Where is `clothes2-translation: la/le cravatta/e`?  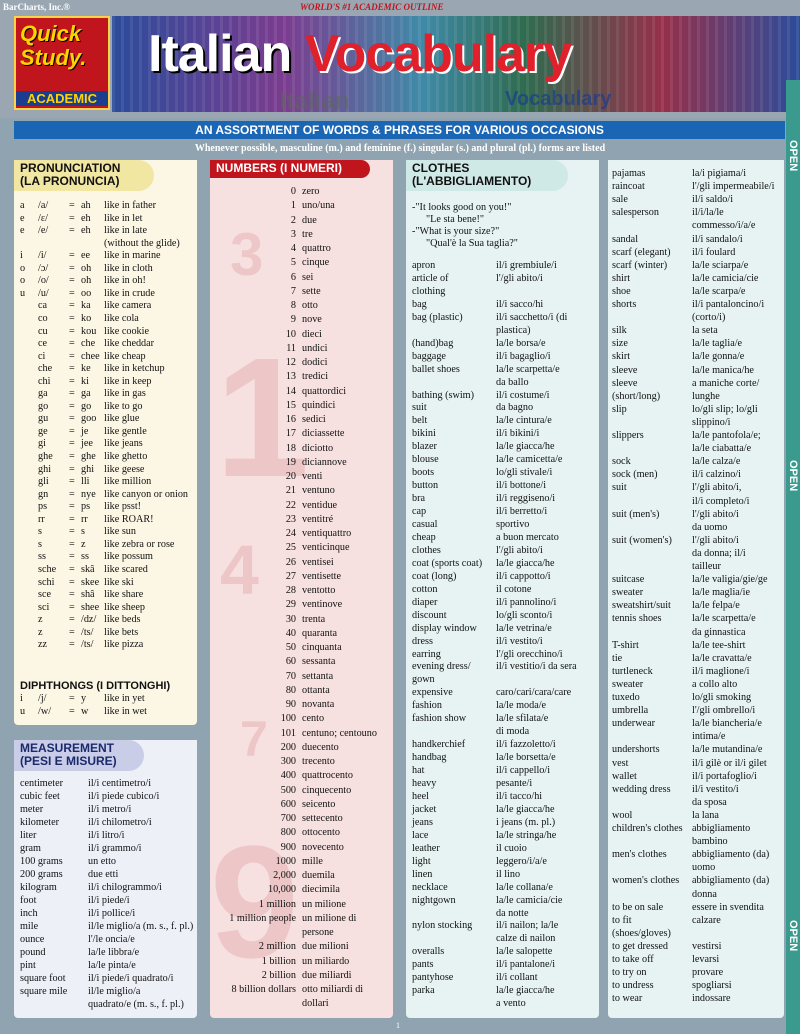
clothes2-translation: la/le cravatta/e is located at coordinates (722, 658).